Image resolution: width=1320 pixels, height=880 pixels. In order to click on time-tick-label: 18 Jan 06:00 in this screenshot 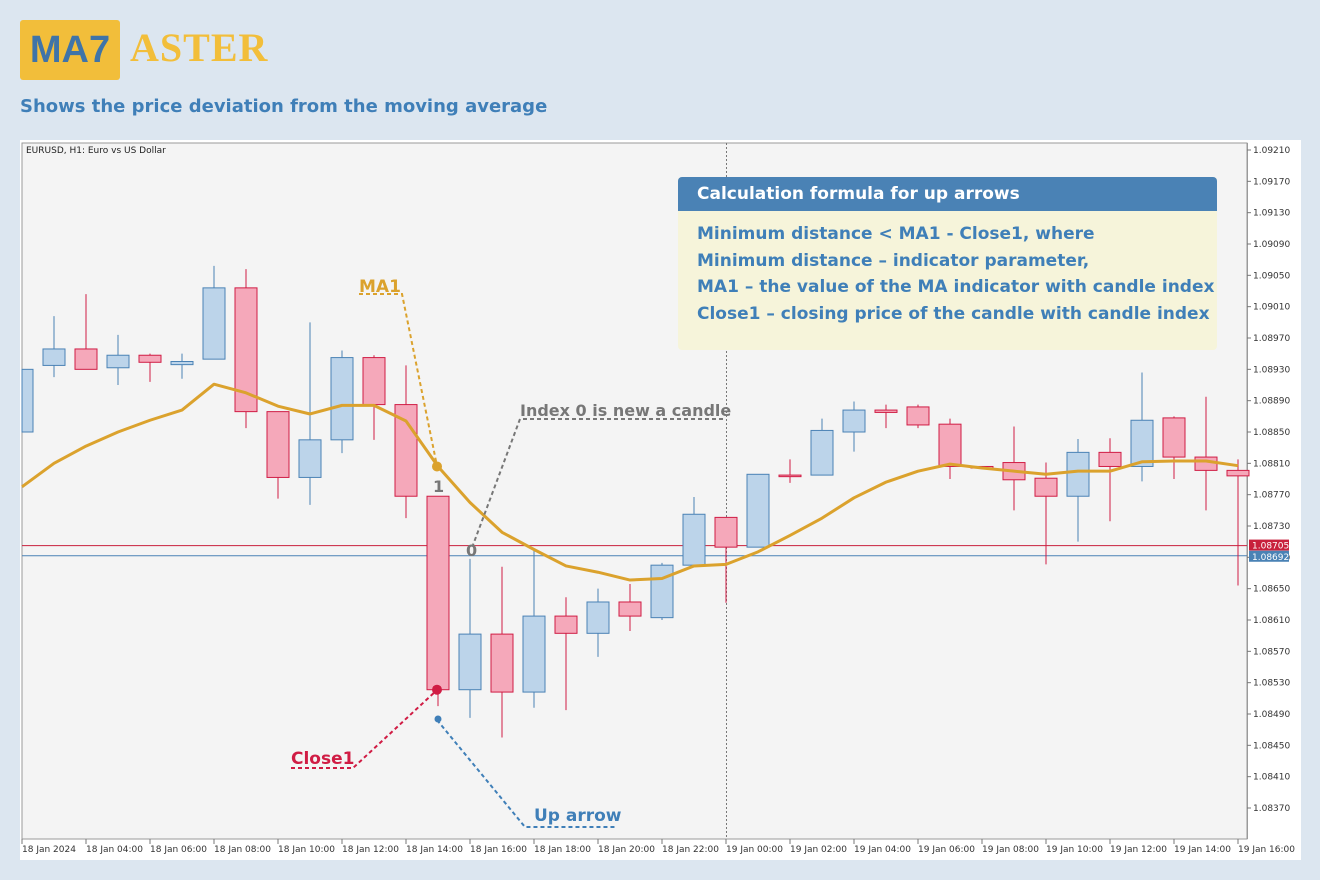, I will do `click(178, 850)`.